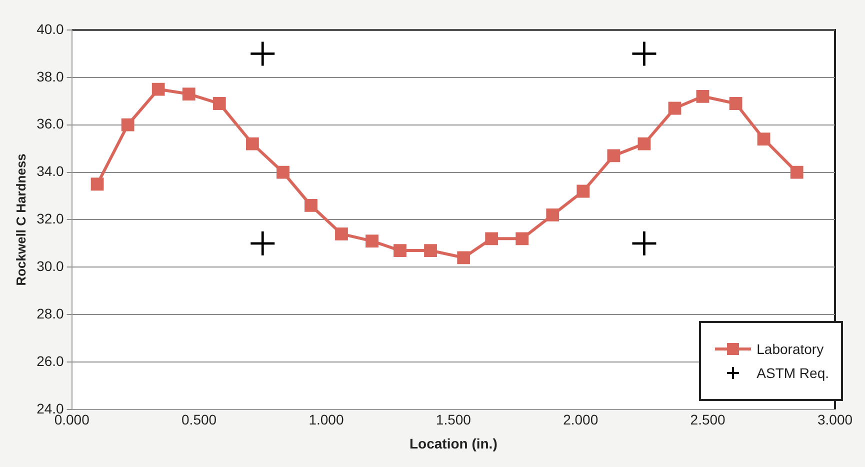 Image resolution: width=865 pixels, height=467 pixels. Describe the element at coordinates (20, 220) in the screenshot. I see `y-axis-title: Rockwell C Hardness` at that location.